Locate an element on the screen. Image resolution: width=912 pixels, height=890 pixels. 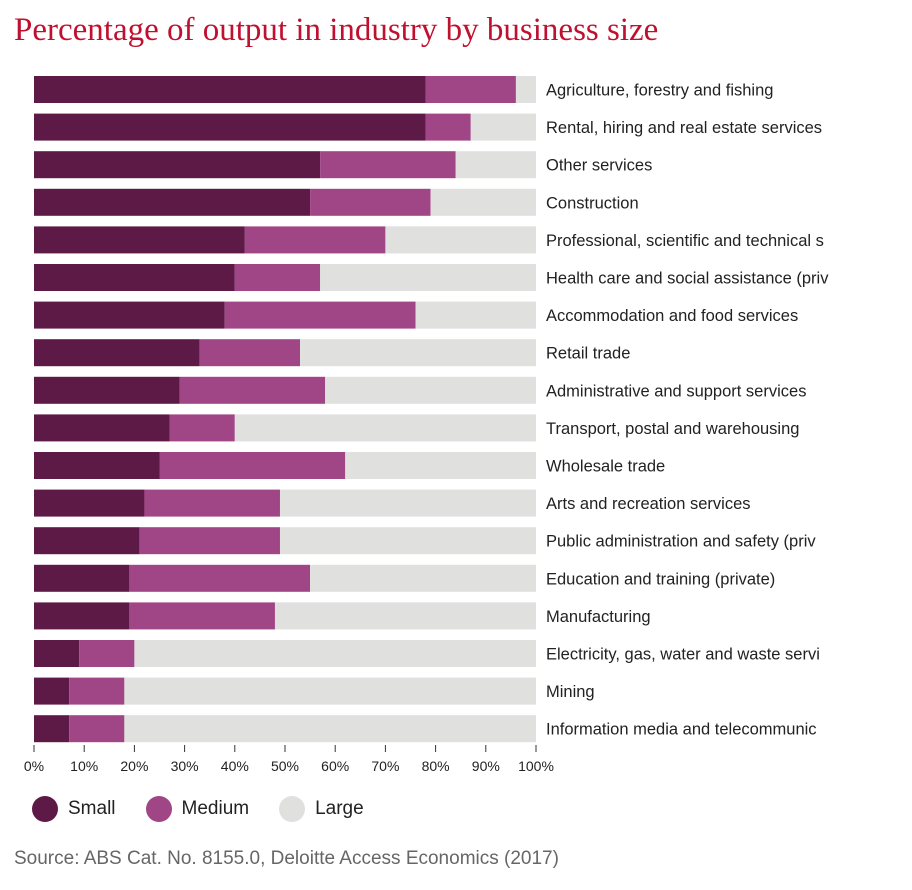
legend-item-small: Small is located at coordinates (74, 809).